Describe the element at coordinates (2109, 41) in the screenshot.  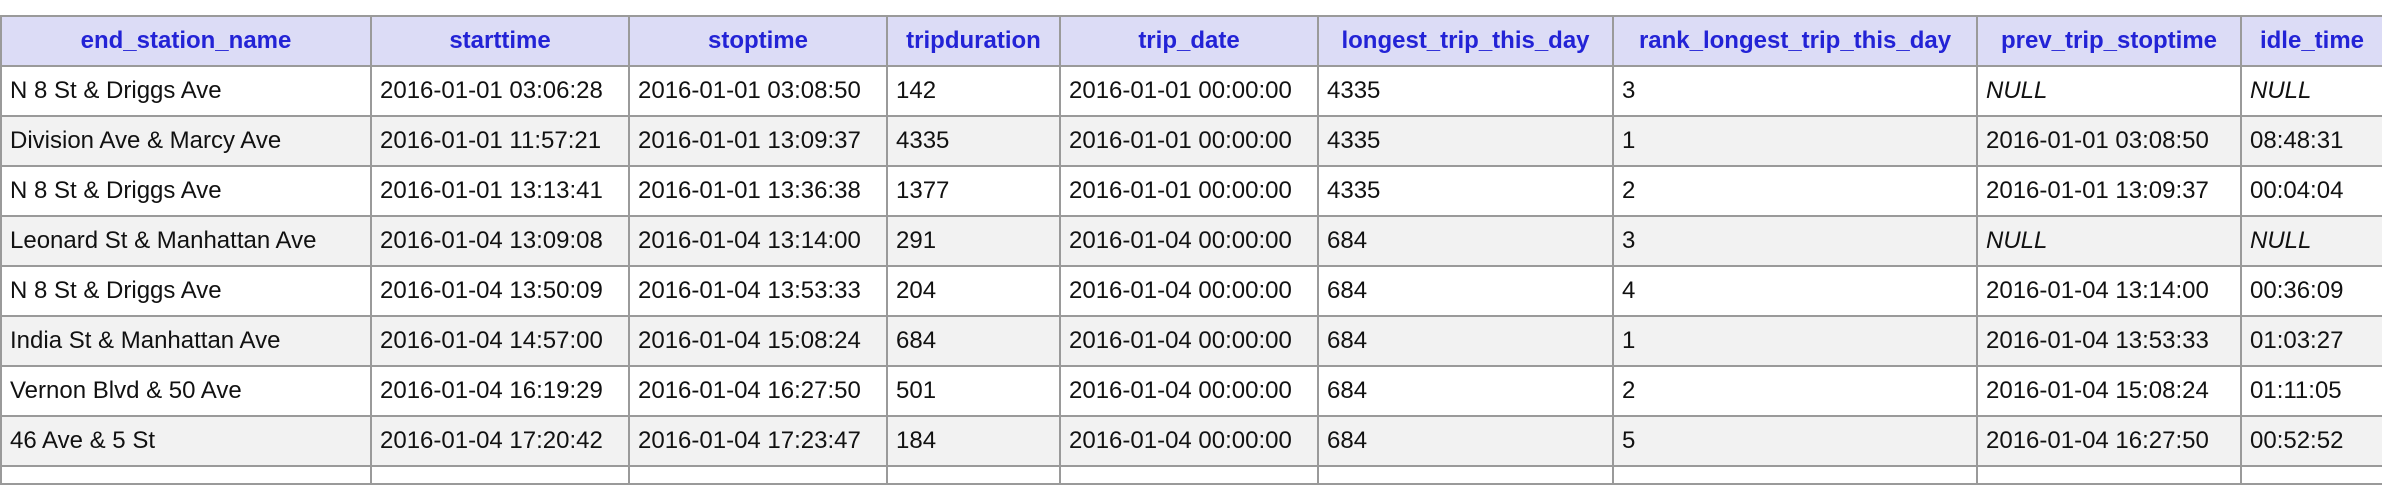
I see `column-header-prev-trip-stoptime: prev_trip_stoptime` at that location.